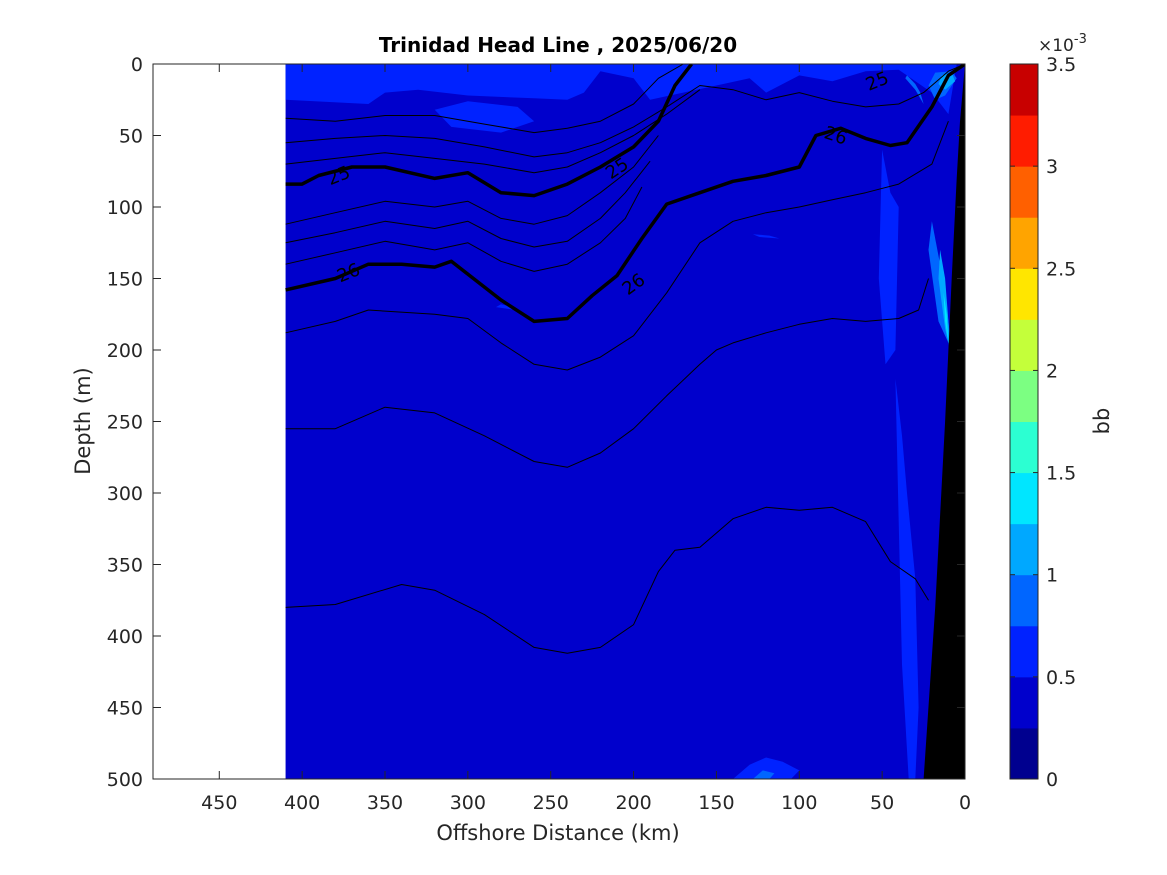 This screenshot has height=875, width=1167. I want to click on colorbar-tick-label: 3.5, so click(1061, 65).